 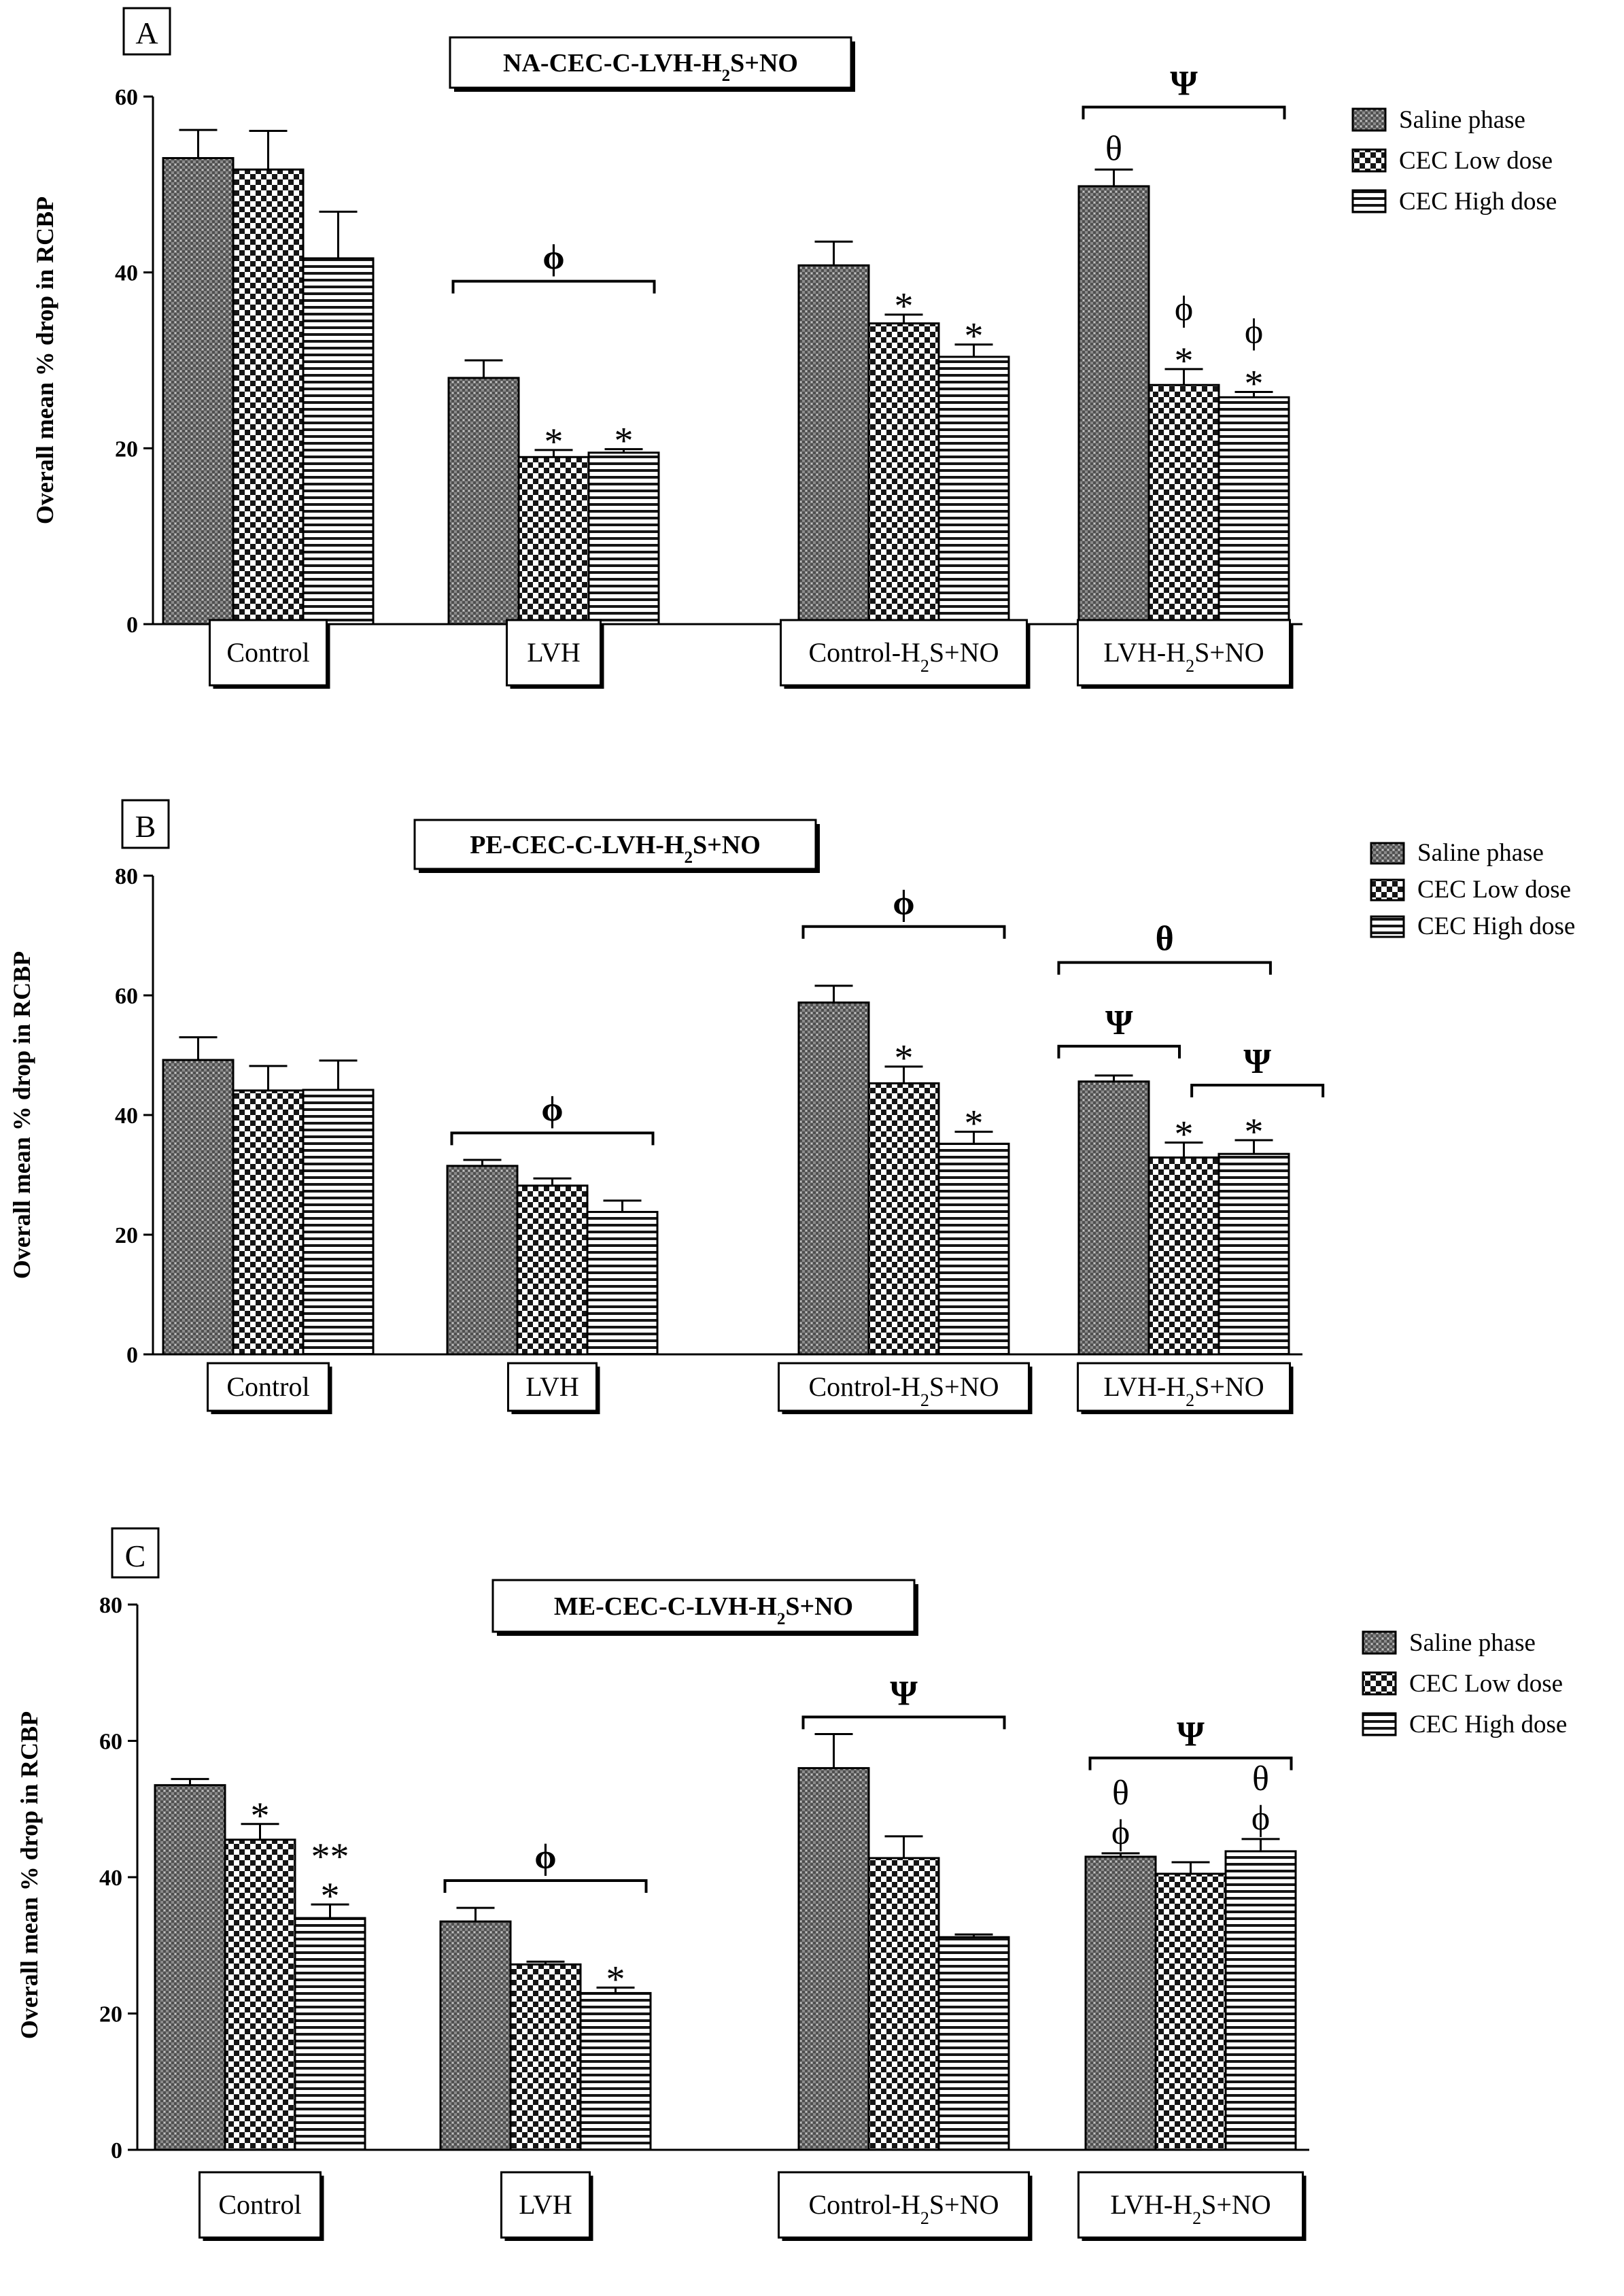 What do you see at coordinates (1472, 1643) in the screenshot?
I see `legend-label: Saline phase` at bounding box center [1472, 1643].